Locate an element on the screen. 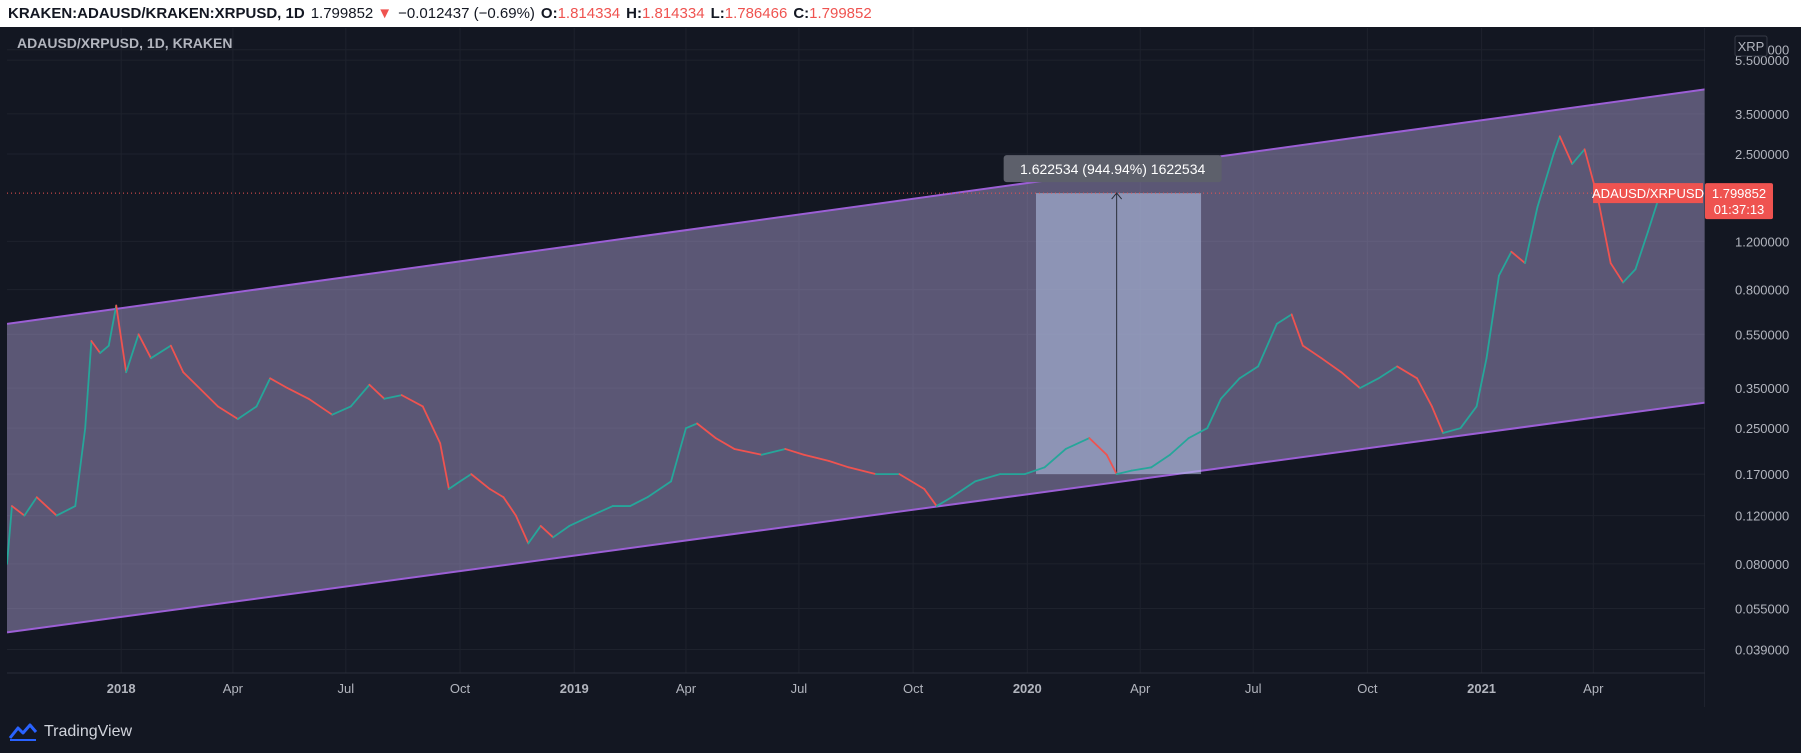  brand-name: TradingView is located at coordinates (88, 731).